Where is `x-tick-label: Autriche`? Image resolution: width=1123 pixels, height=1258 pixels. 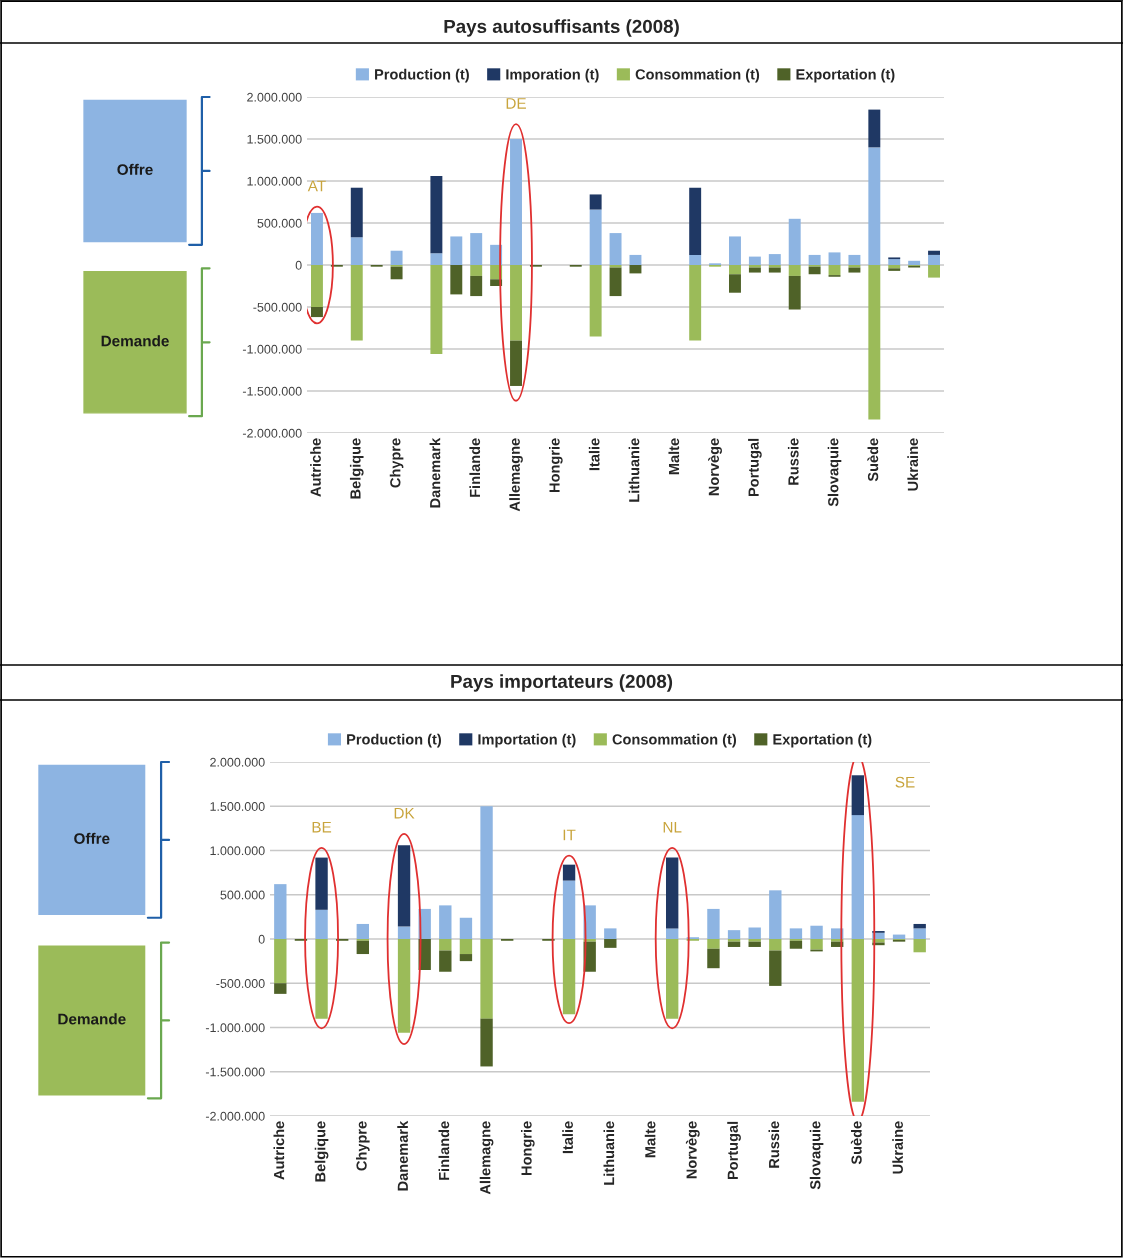
x-tick-label: Autriche is located at coordinates (315, 467).